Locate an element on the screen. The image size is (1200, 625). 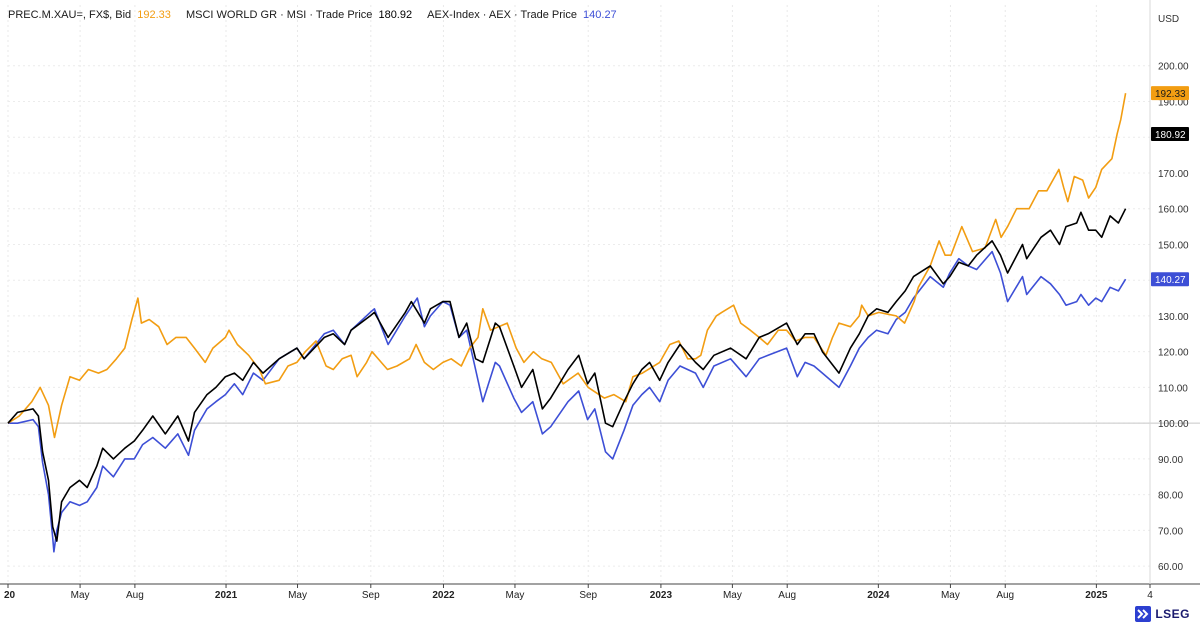
x-tick-label-5: Sep is located at coordinates (371, 595).